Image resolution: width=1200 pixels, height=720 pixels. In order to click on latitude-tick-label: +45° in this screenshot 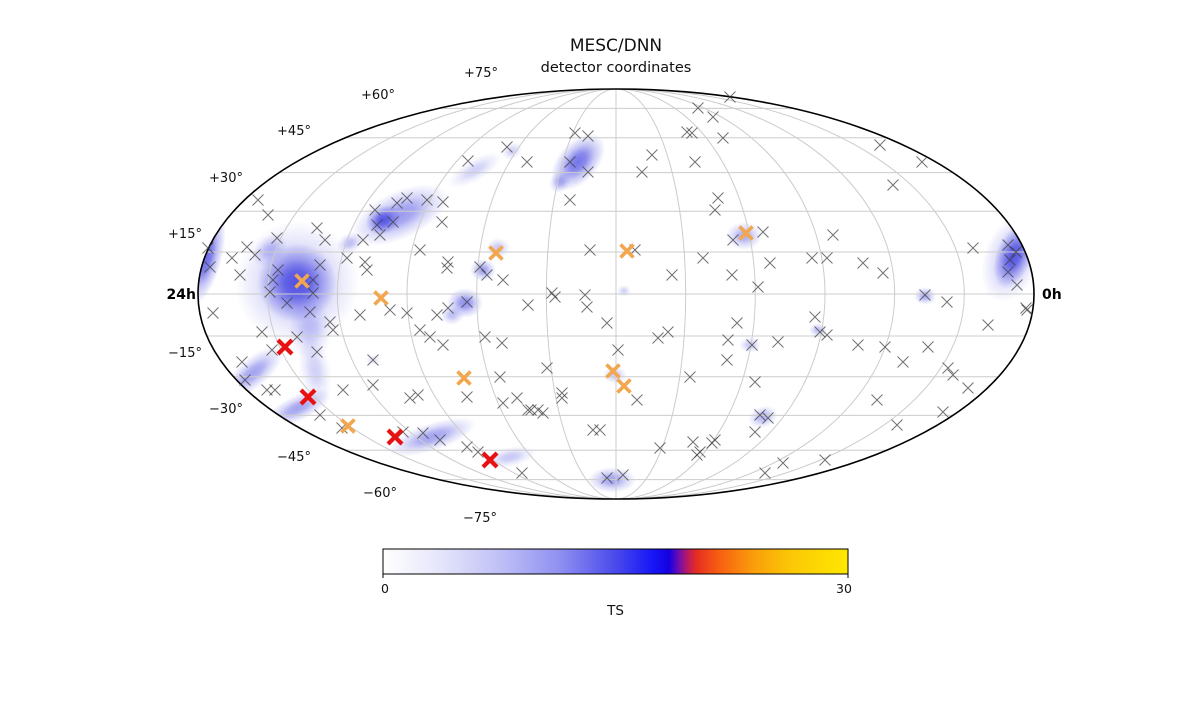, I will do `click(294, 131)`.